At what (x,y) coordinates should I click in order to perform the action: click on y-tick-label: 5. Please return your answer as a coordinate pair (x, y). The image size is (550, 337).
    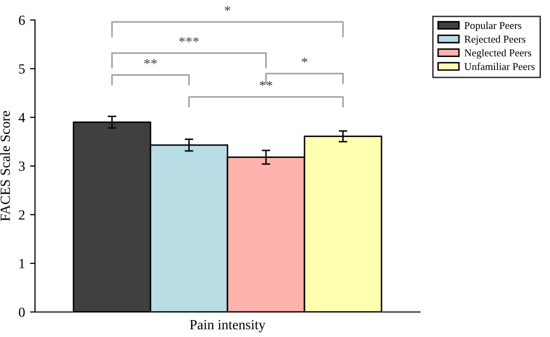
    Looking at the image, I should click on (22, 69).